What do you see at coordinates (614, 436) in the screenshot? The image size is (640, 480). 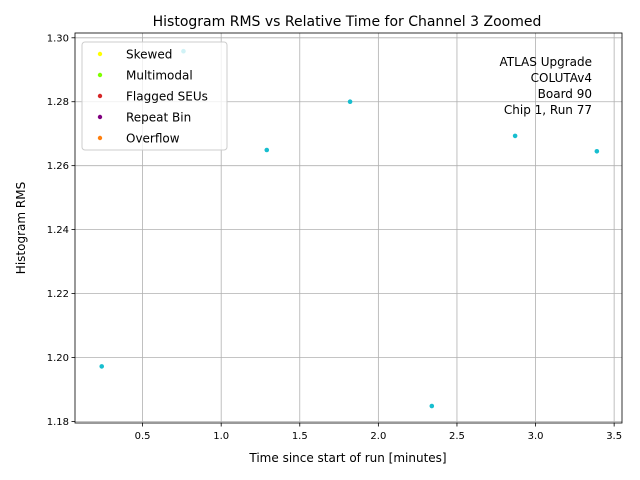 I see `x-tick-label: 3.5` at bounding box center [614, 436].